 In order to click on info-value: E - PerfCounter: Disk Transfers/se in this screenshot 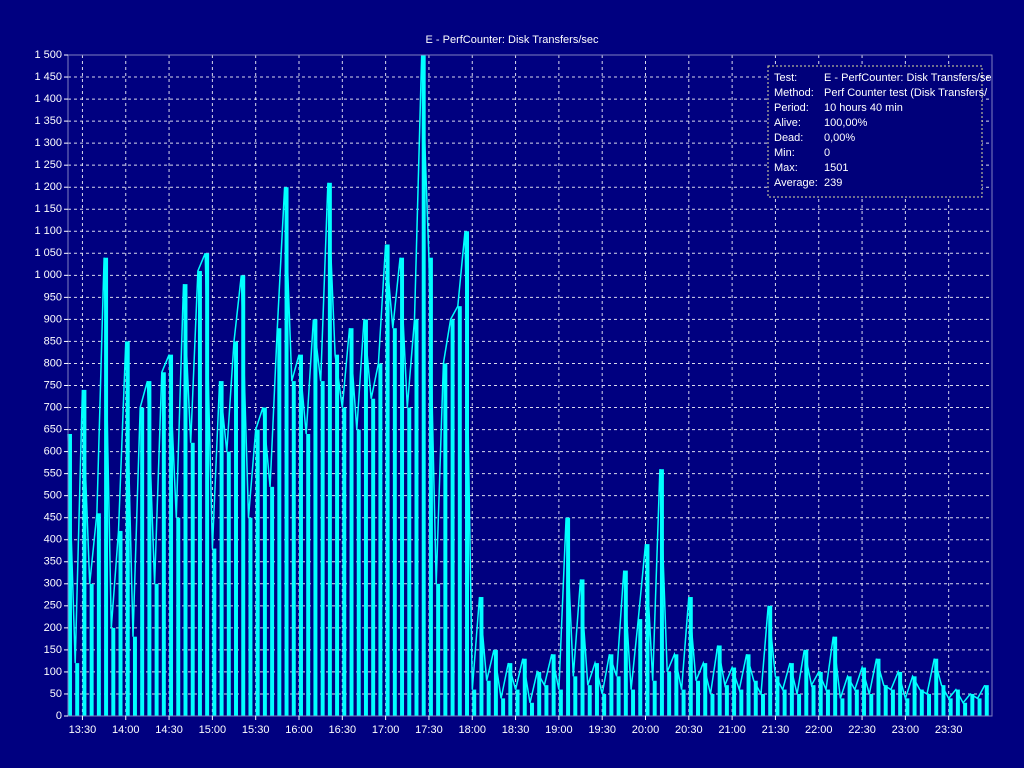, I will do `click(908, 78)`.